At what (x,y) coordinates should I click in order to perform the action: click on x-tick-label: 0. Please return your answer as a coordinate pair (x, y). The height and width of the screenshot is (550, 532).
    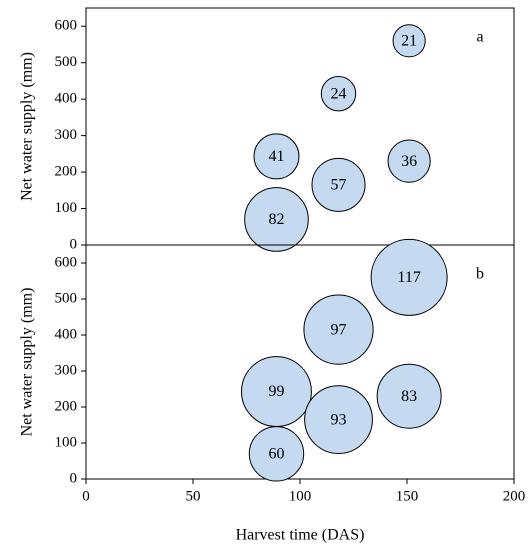
    Looking at the image, I should click on (86, 496).